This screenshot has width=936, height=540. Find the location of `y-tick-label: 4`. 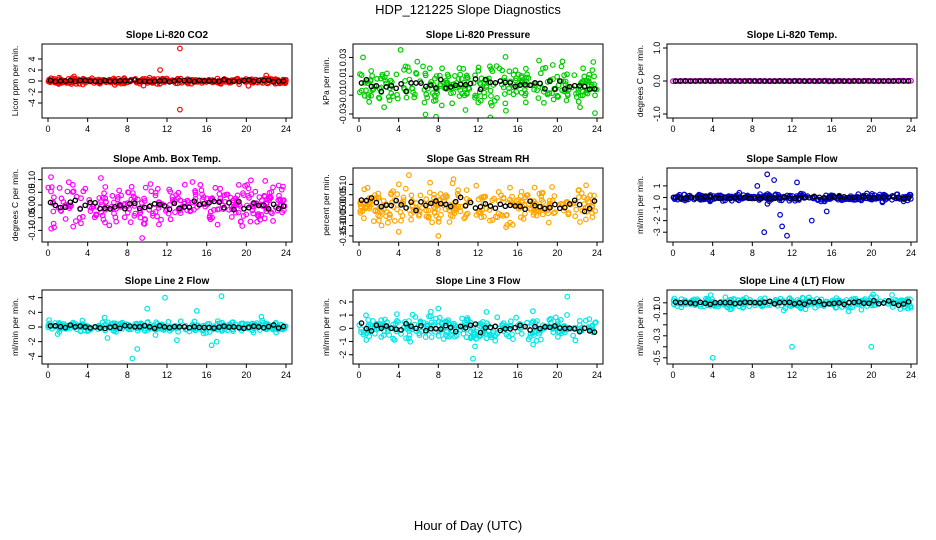

y-tick-label: 4 is located at coordinates (32, 58).